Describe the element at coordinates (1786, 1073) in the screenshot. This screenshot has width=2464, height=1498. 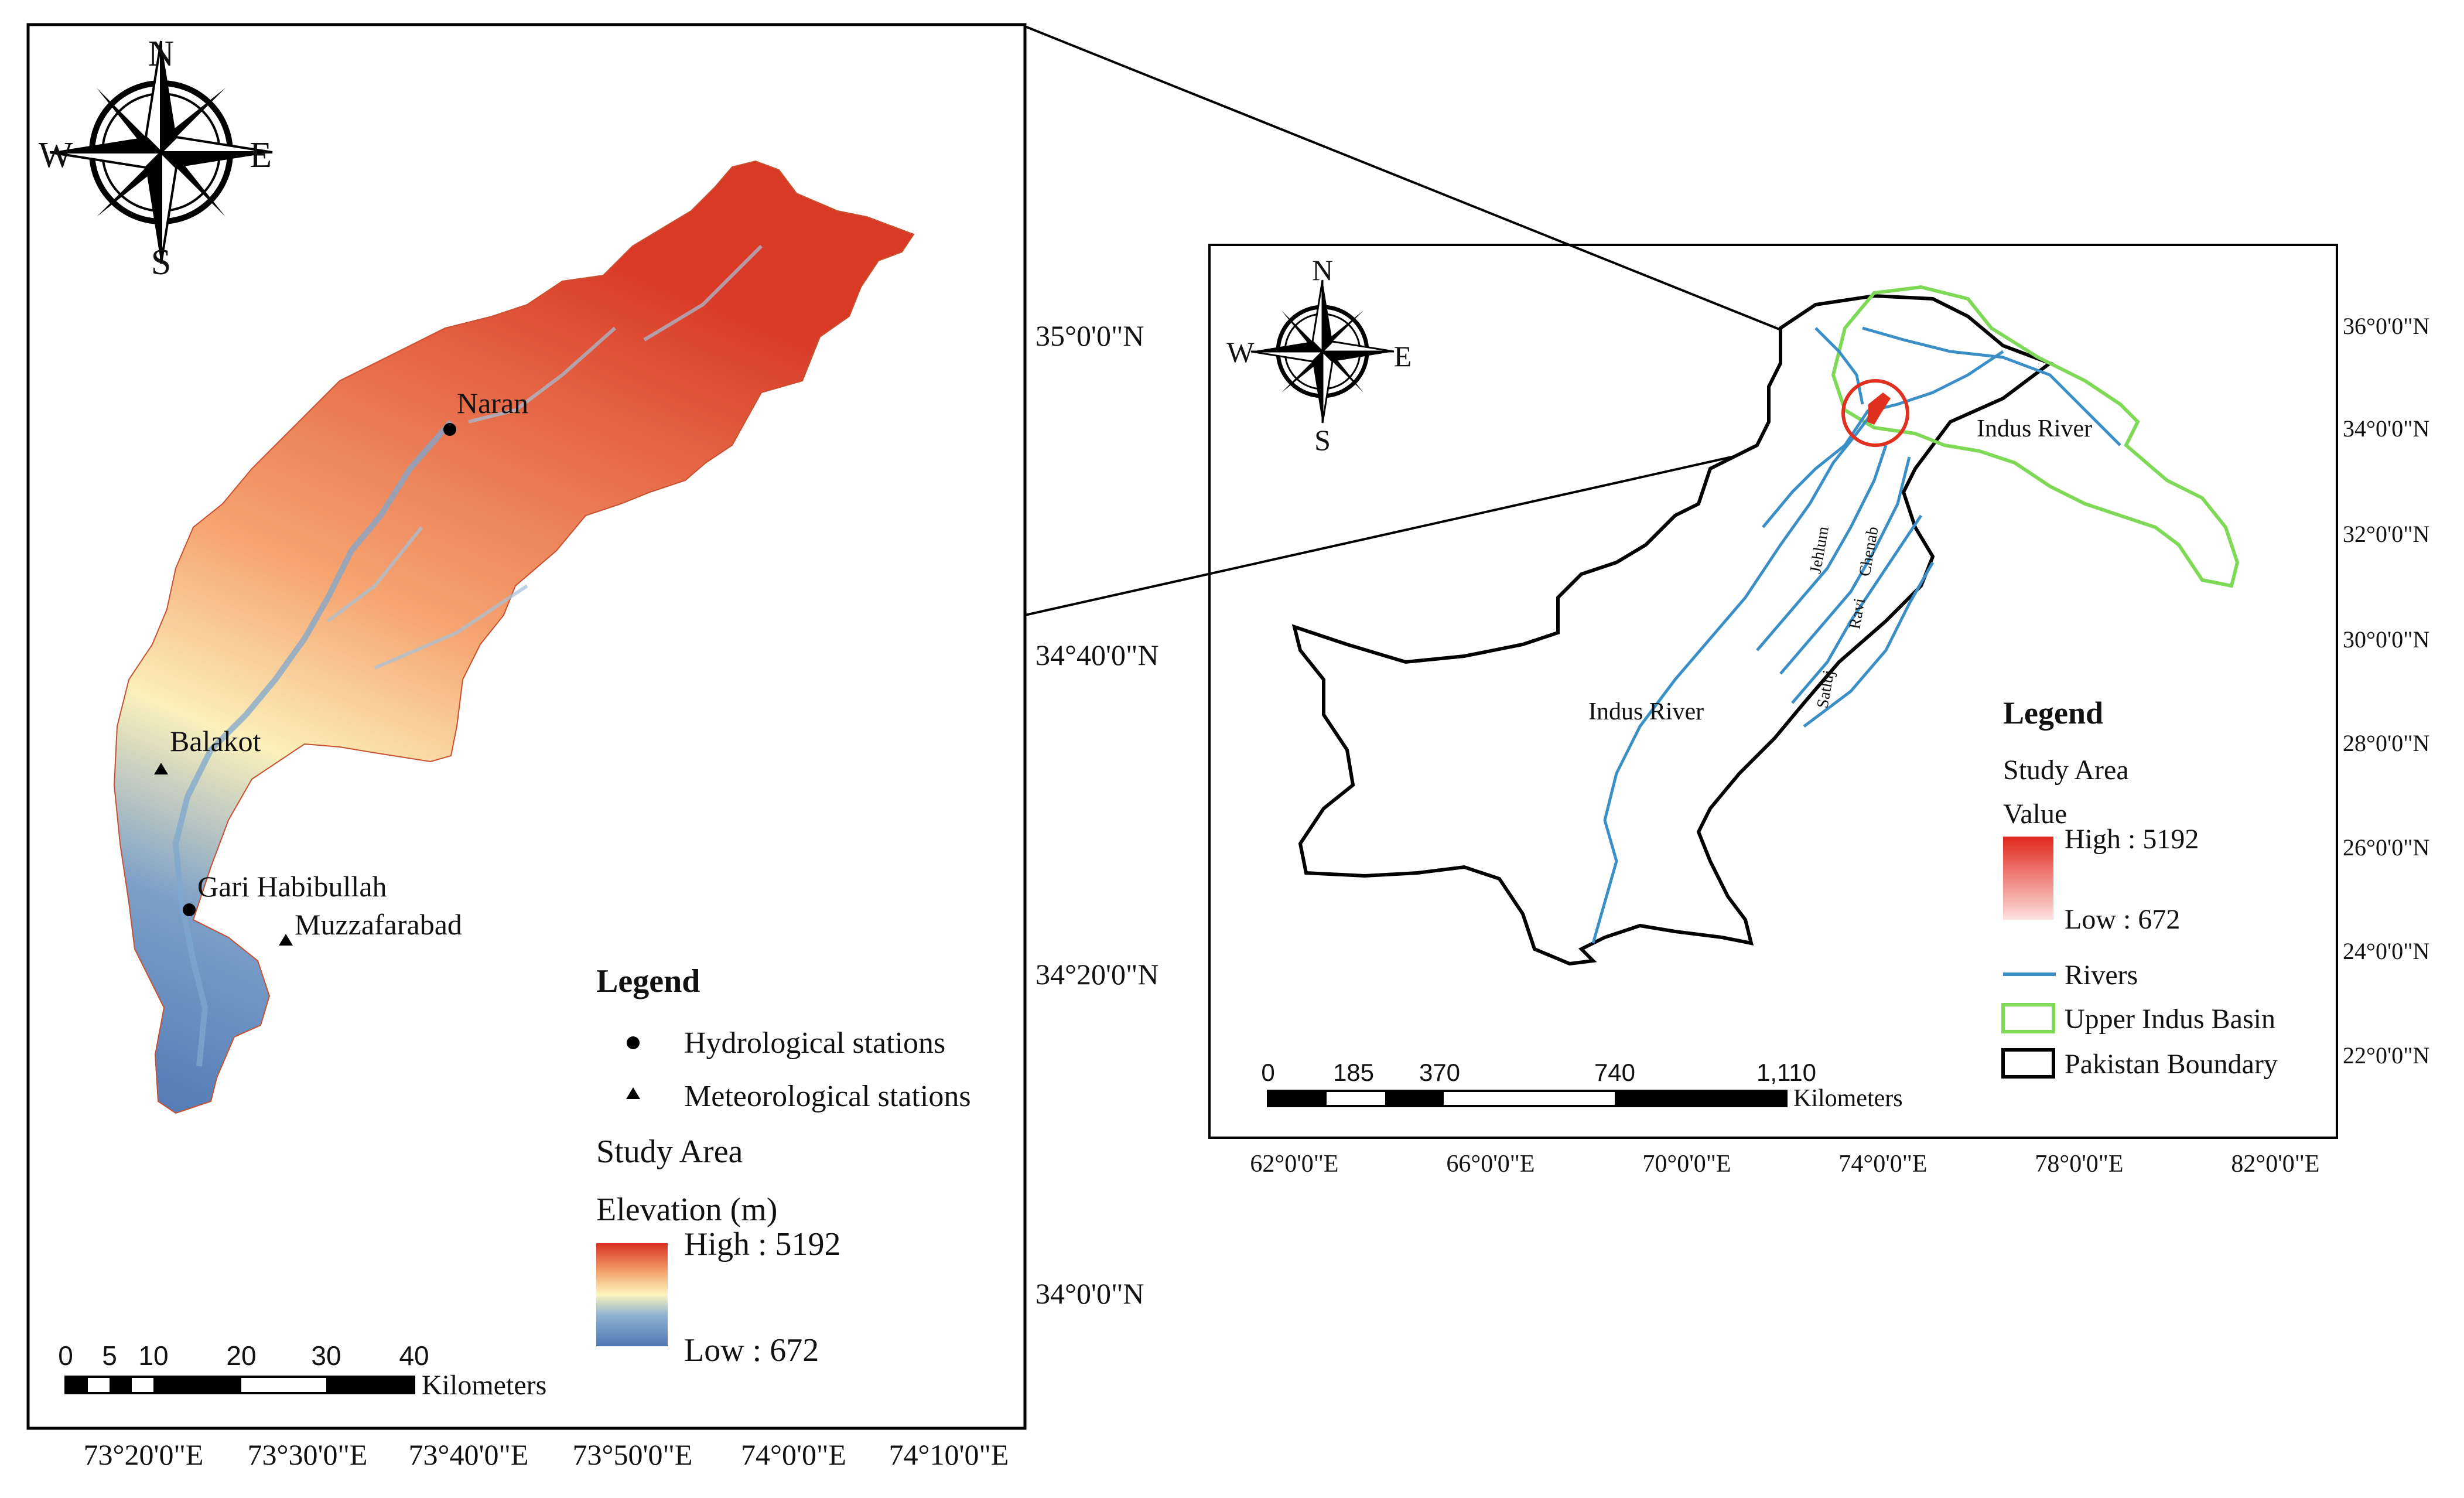
I see `right-scale-tick-4: 1,110` at that location.